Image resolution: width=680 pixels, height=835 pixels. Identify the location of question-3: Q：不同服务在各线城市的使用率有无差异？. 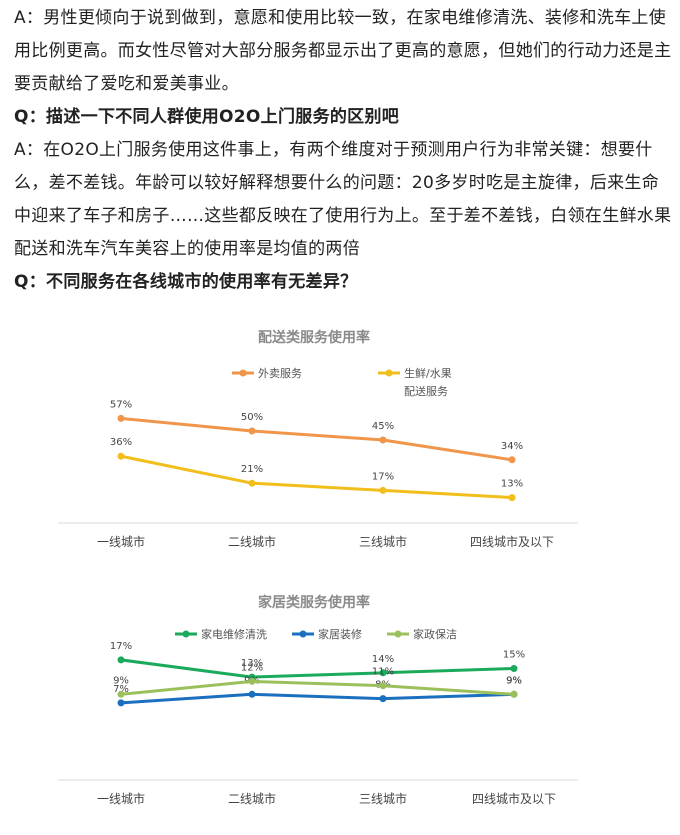
(186, 282).